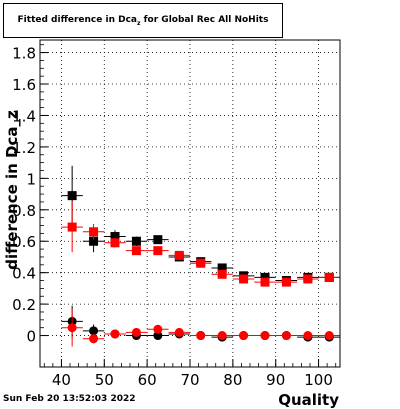 The image size is (400, 409). What do you see at coordinates (204, 20) in the screenshot?
I see `title-suffix: for Global Rec All NoHits` at bounding box center [204, 20].